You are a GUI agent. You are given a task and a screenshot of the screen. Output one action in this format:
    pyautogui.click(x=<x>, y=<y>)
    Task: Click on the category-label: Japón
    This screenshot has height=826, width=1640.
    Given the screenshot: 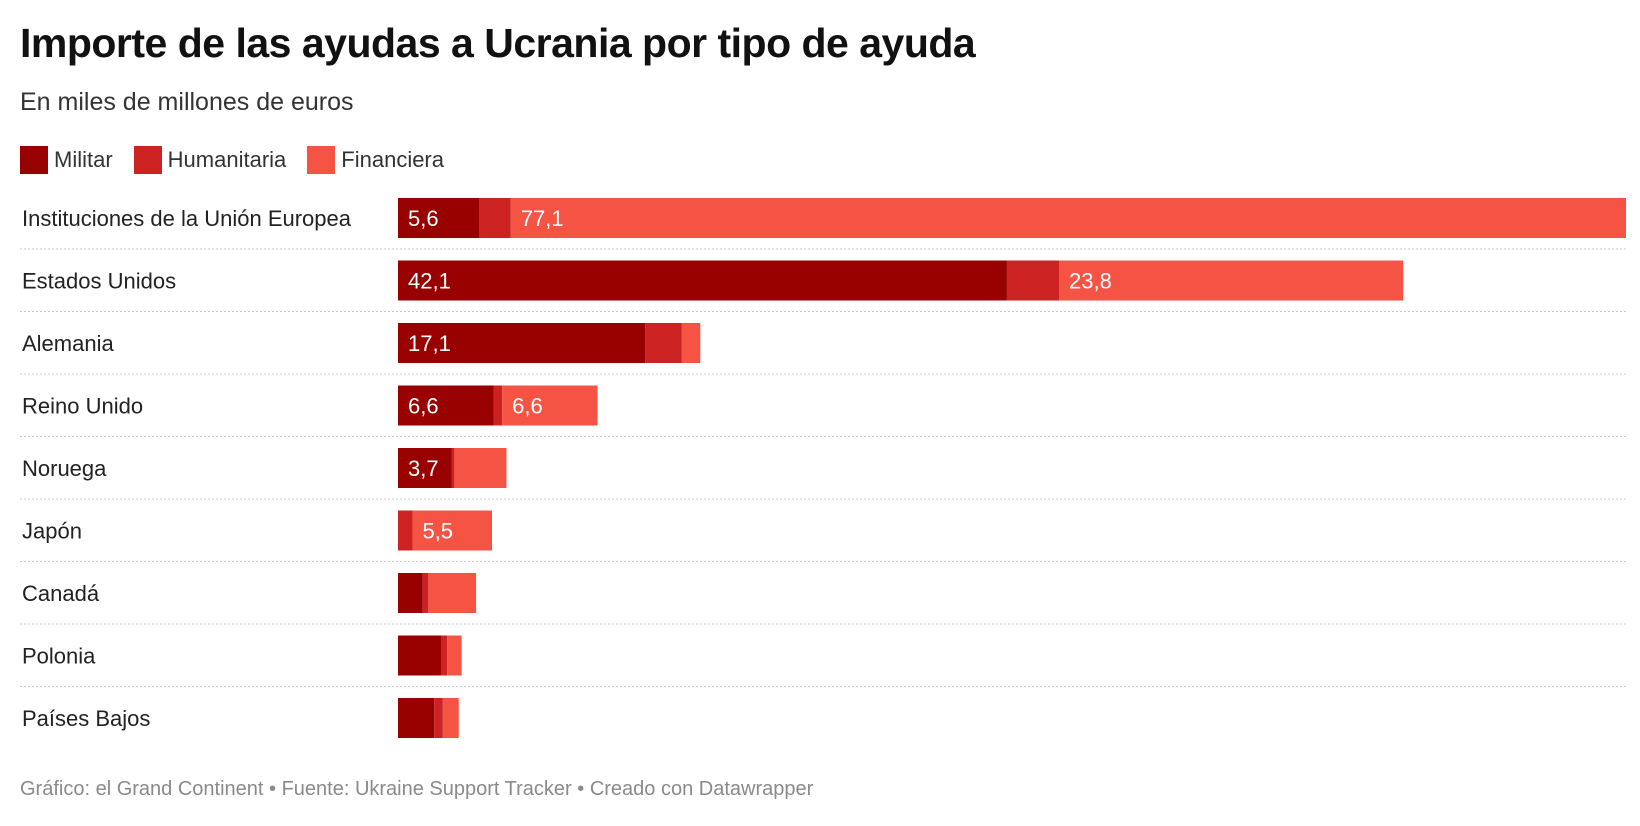 What is the action you would take?
    pyautogui.click(x=52, y=531)
    